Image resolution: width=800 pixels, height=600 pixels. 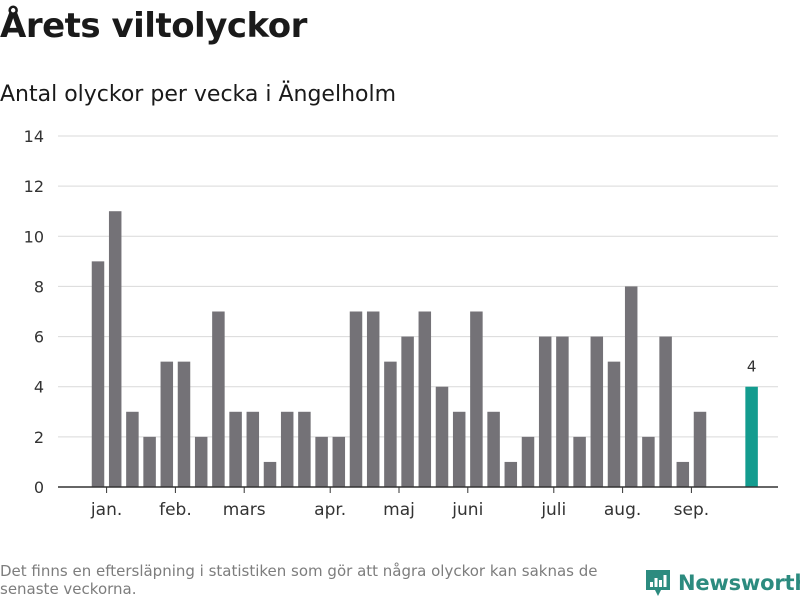 What do you see at coordinates (106, 510) in the screenshot?
I see `x-tick-label: jan.` at bounding box center [106, 510].